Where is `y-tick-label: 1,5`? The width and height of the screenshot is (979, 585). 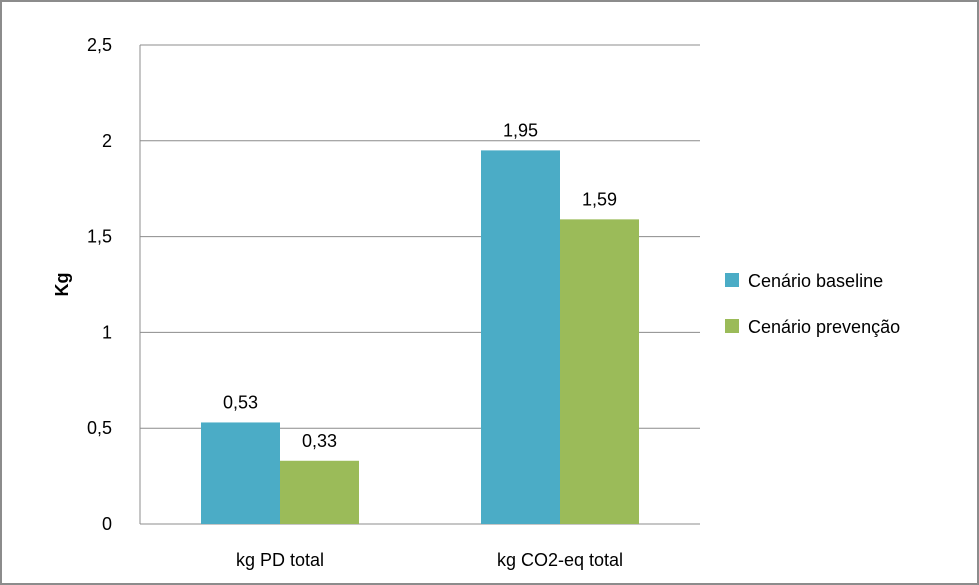
y-tick-label: 1,5 is located at coordinates (99, 237).